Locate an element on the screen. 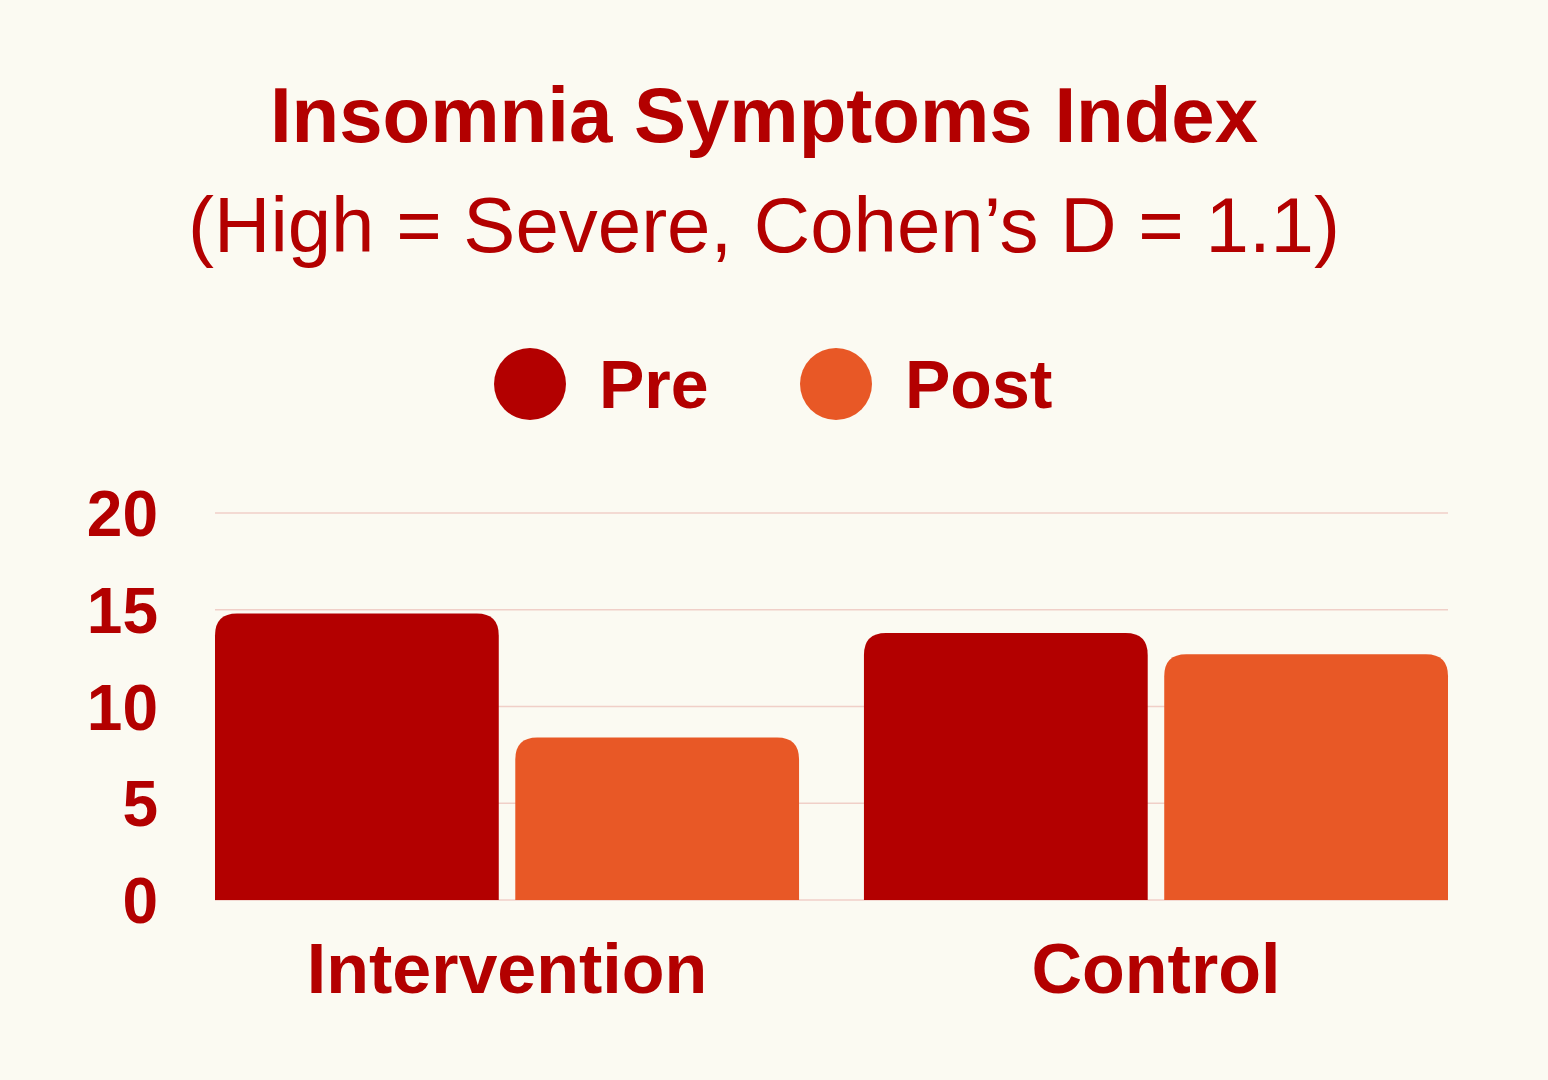 This screenshot has width=1548, height=1080. y-tick-label: 20 is located at coordinates (122, 514).